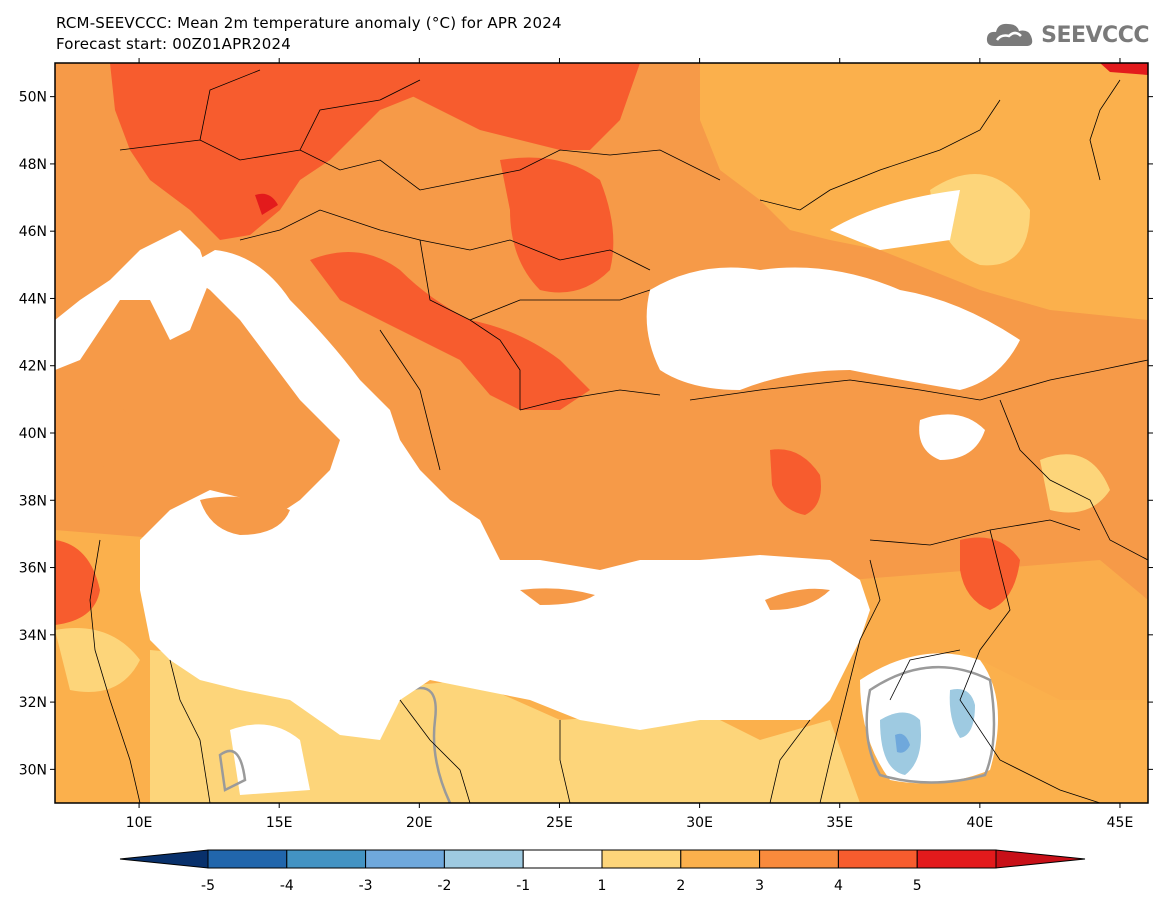 This screenshot has width=1165, height=907. I want to click on anomaly-2-3-northeast, so click(924, 191).